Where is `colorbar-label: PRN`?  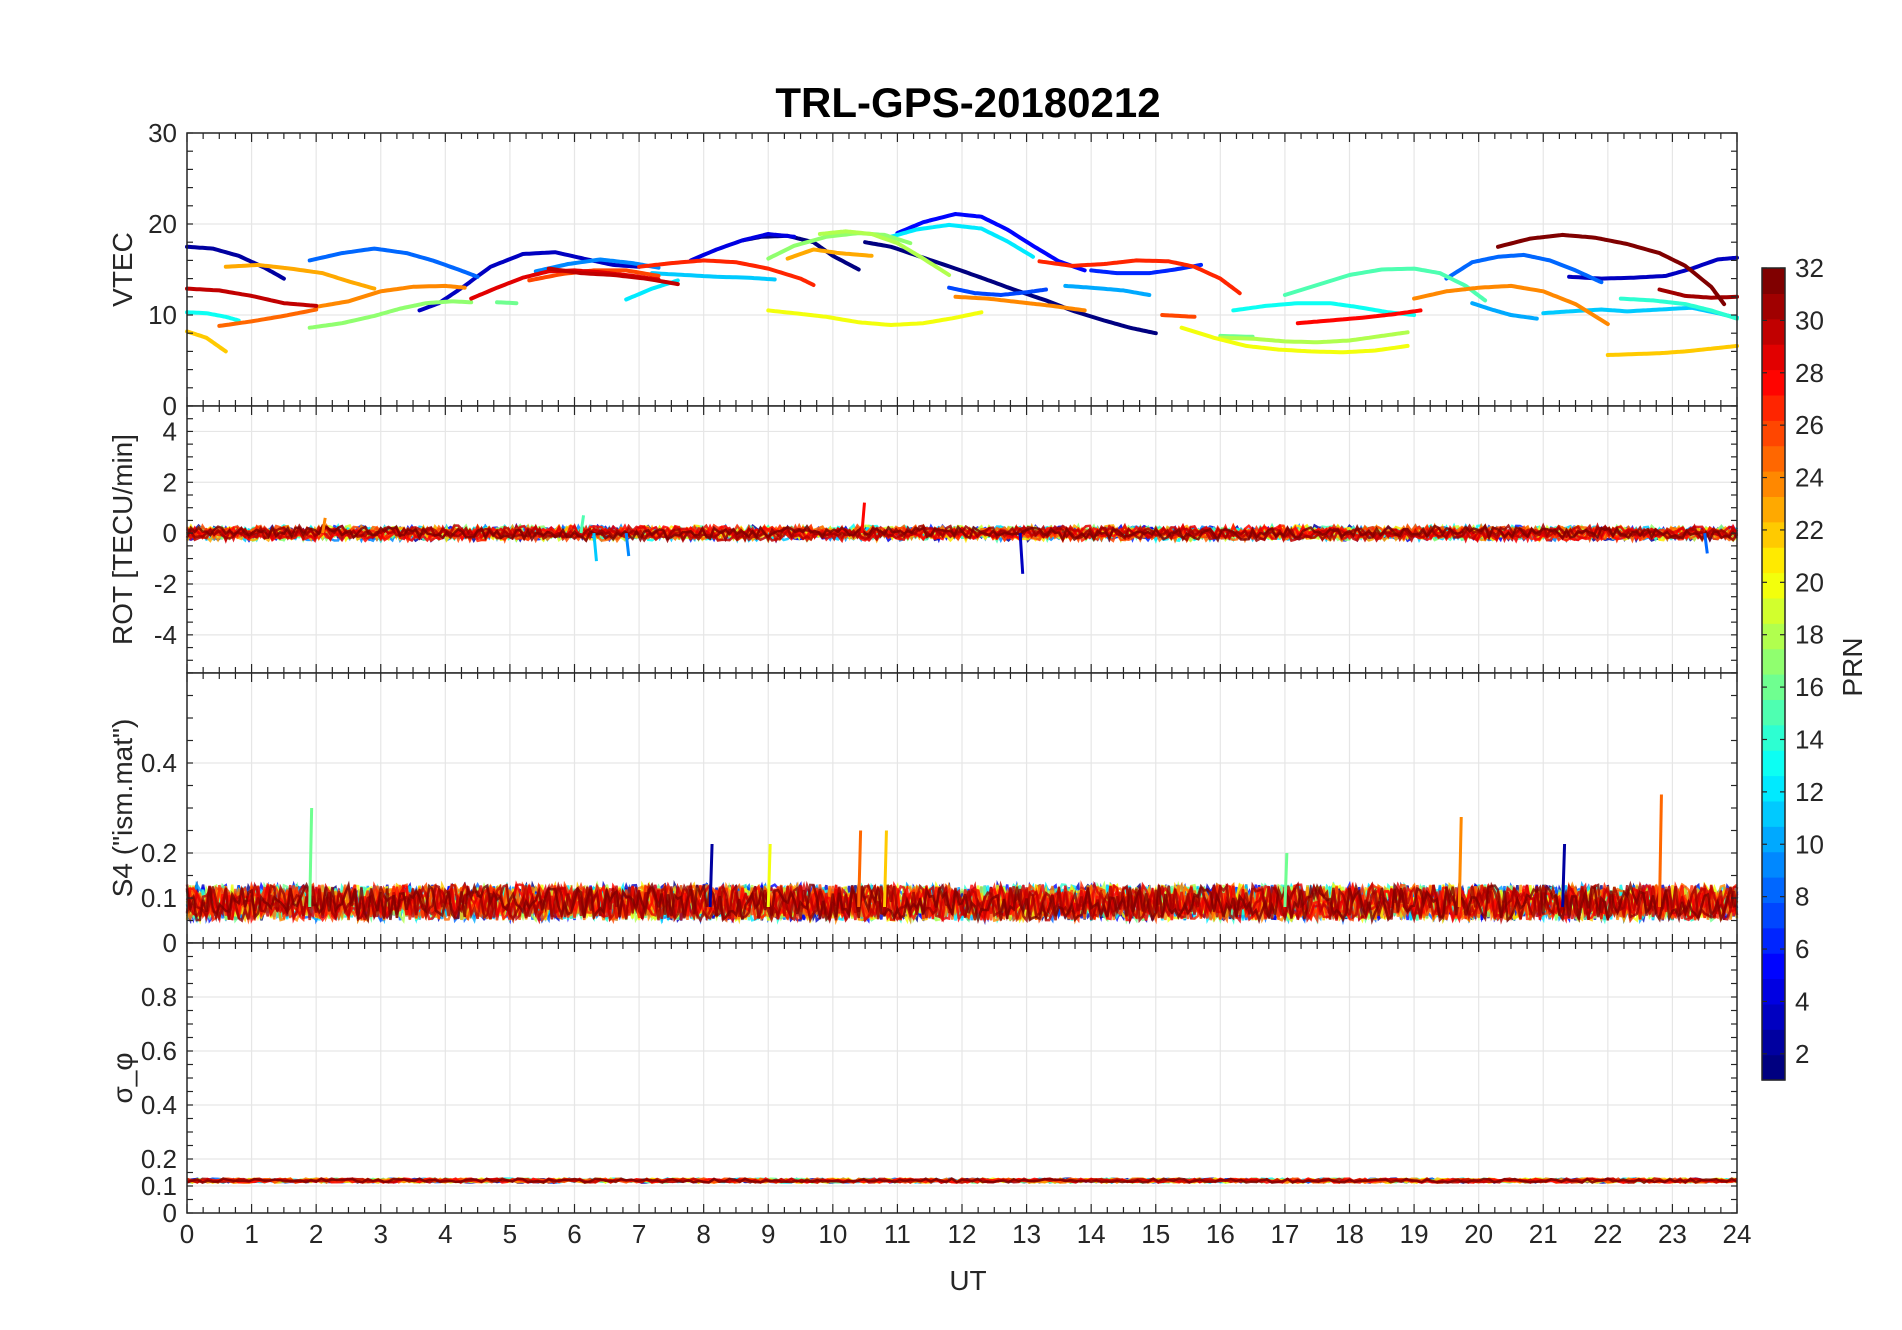 colorbar-label: PRN is located at coordinates (1852, 666).